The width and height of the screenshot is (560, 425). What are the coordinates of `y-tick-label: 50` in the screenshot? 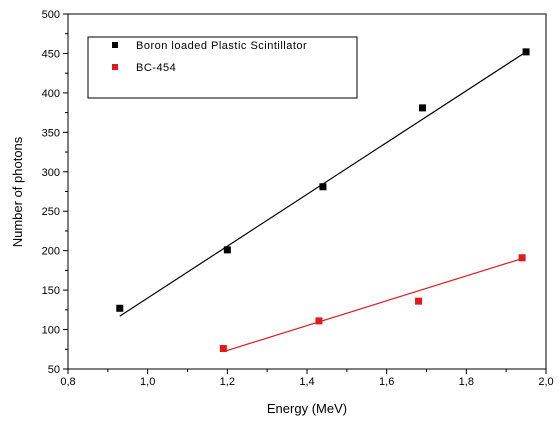 It's located at (54, 370).